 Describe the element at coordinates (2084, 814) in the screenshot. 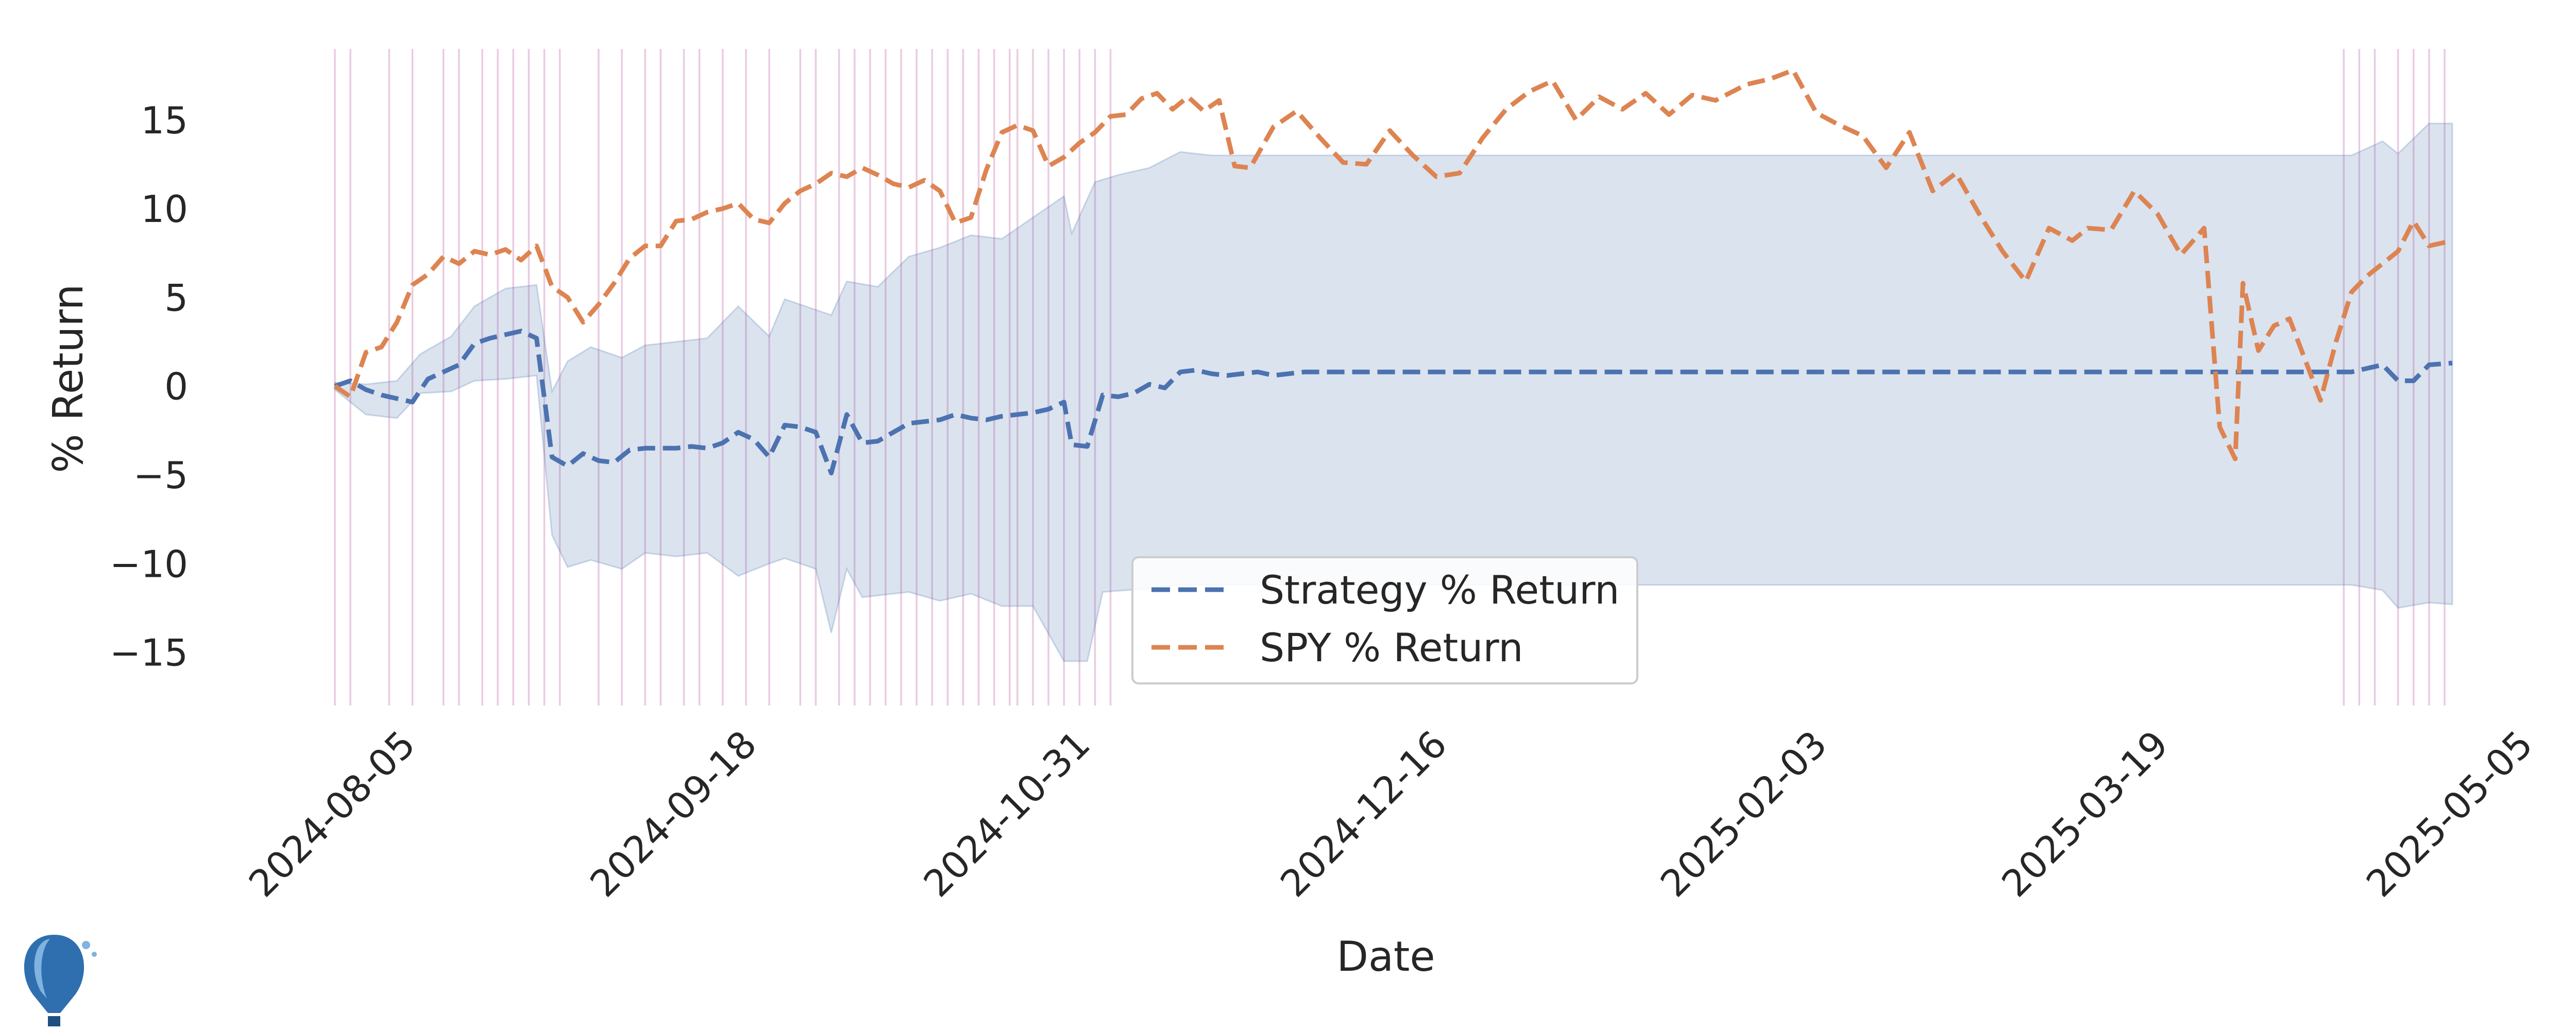

I see `x-tick-label: 2025-03-19` at that location.